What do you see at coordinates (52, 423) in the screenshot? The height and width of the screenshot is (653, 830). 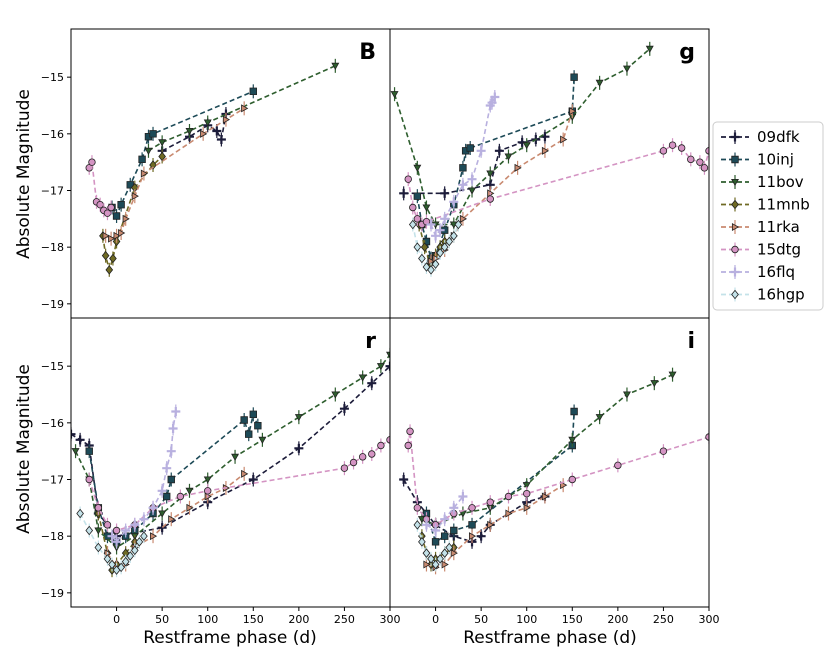 I see `y-tick-label: −16` at bounding box center [52, 423].